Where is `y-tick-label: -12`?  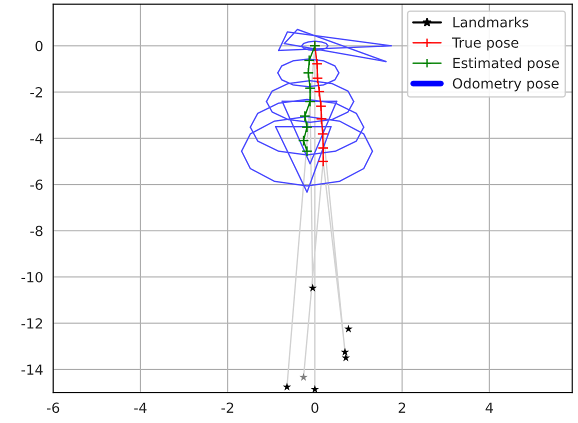
y-tick-label: -12 is located at coordinates (31, 323).